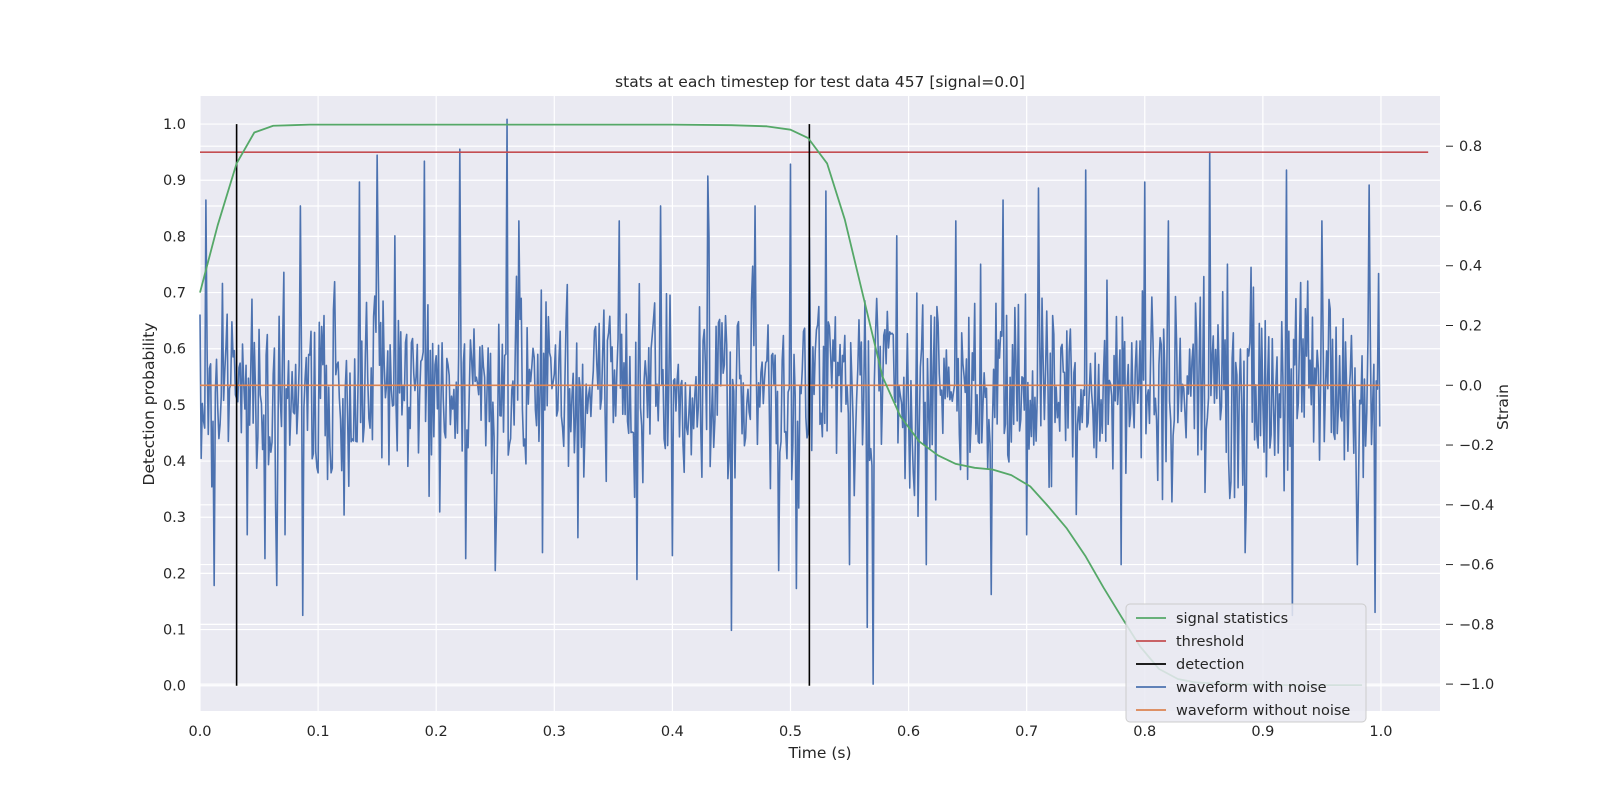  Describe the element at coordinates (174, 181) in the screenshot. I see `y-left-tick-label-9: 0.9` at that location.